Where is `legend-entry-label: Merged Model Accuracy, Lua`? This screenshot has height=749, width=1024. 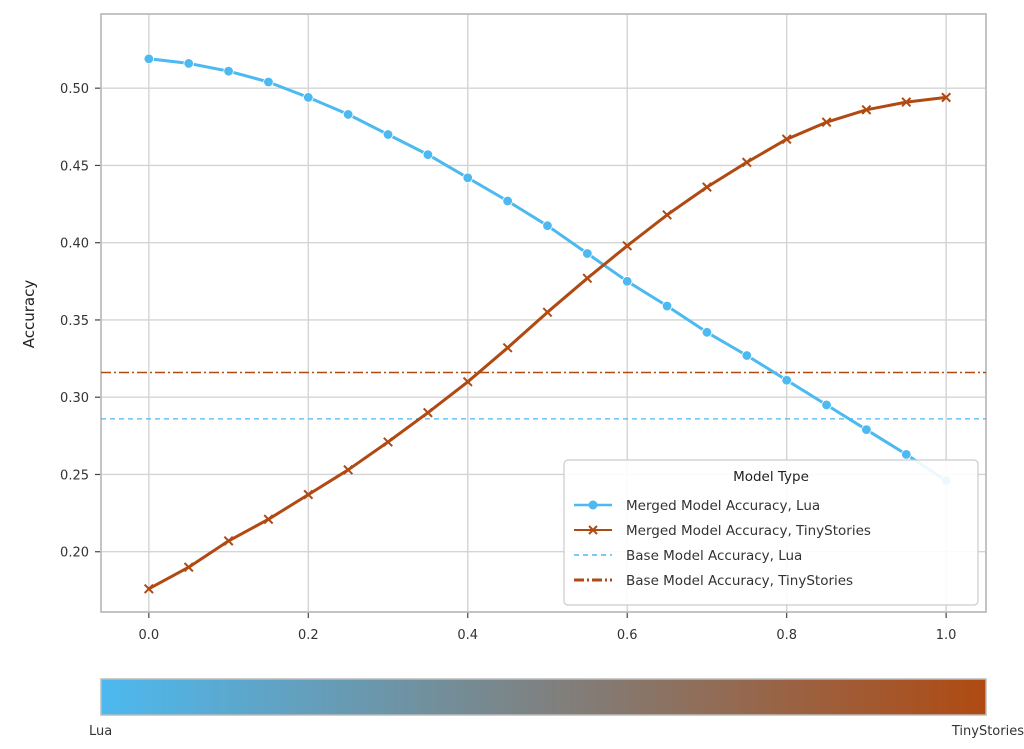
legend-entry-label: Merged Model Accuracy, Lua is located at coordinates (723, 506).